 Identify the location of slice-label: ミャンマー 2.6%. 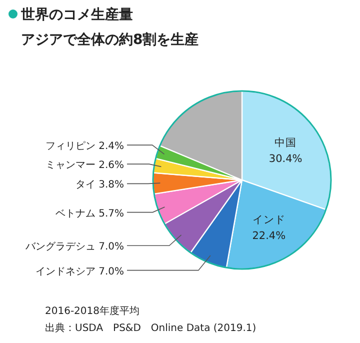
(84, 166).